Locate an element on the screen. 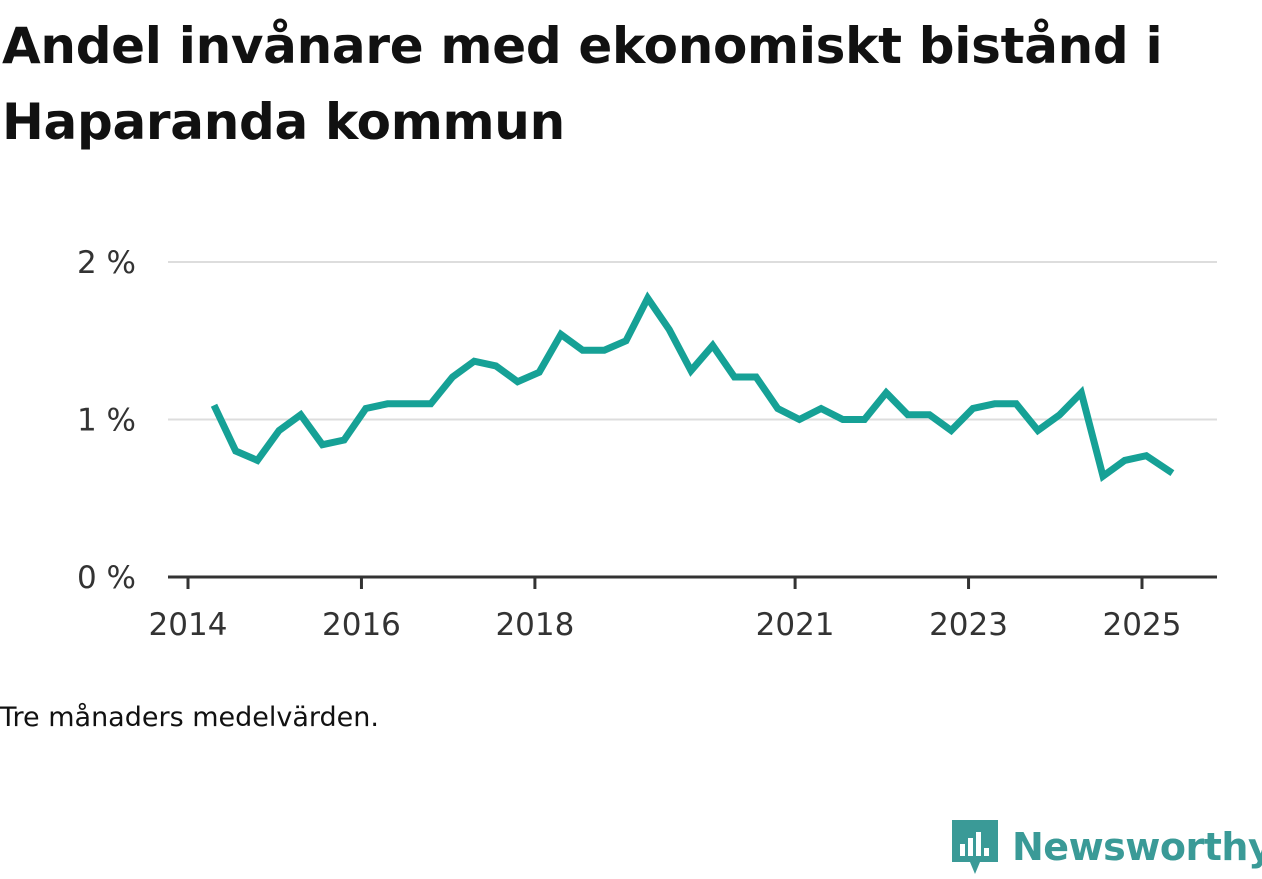 The width and height of the screenshot is (1262, 879). y-axis-labels: 0 % 1 % 2 % is located at coordinates (106, 420).